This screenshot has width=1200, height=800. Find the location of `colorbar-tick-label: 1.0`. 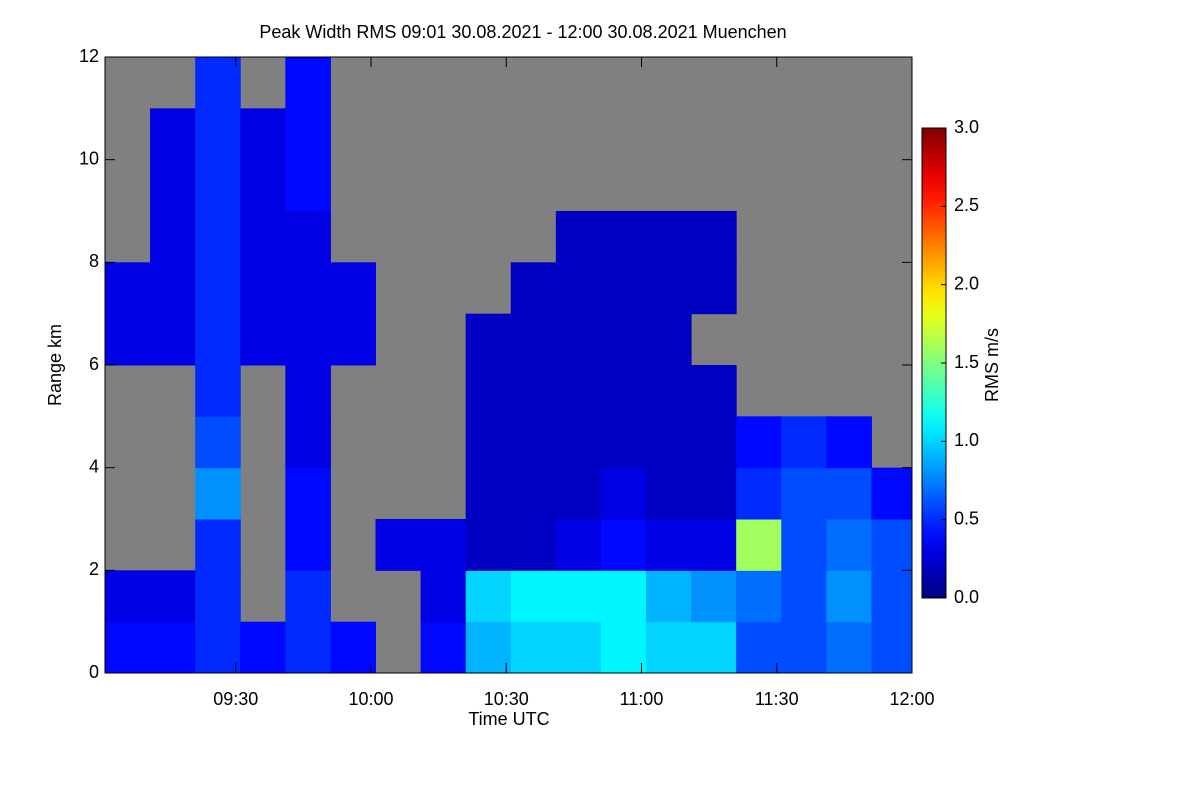

colorbar-tick-label: 1.0 is located at coordinates (966, 440).